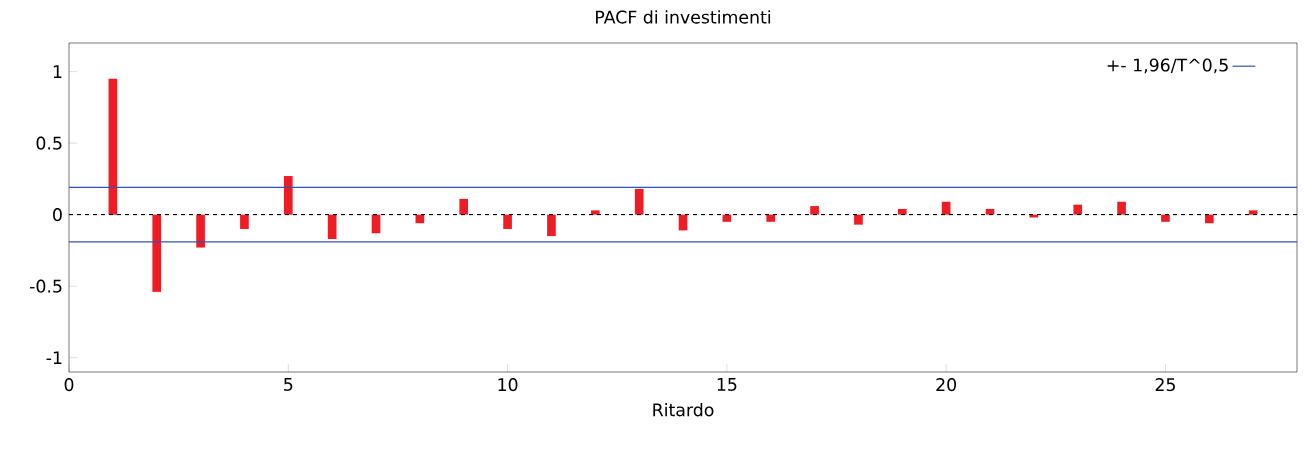  I want to click on x-axis-title: Ritardo, so click(683, 409).